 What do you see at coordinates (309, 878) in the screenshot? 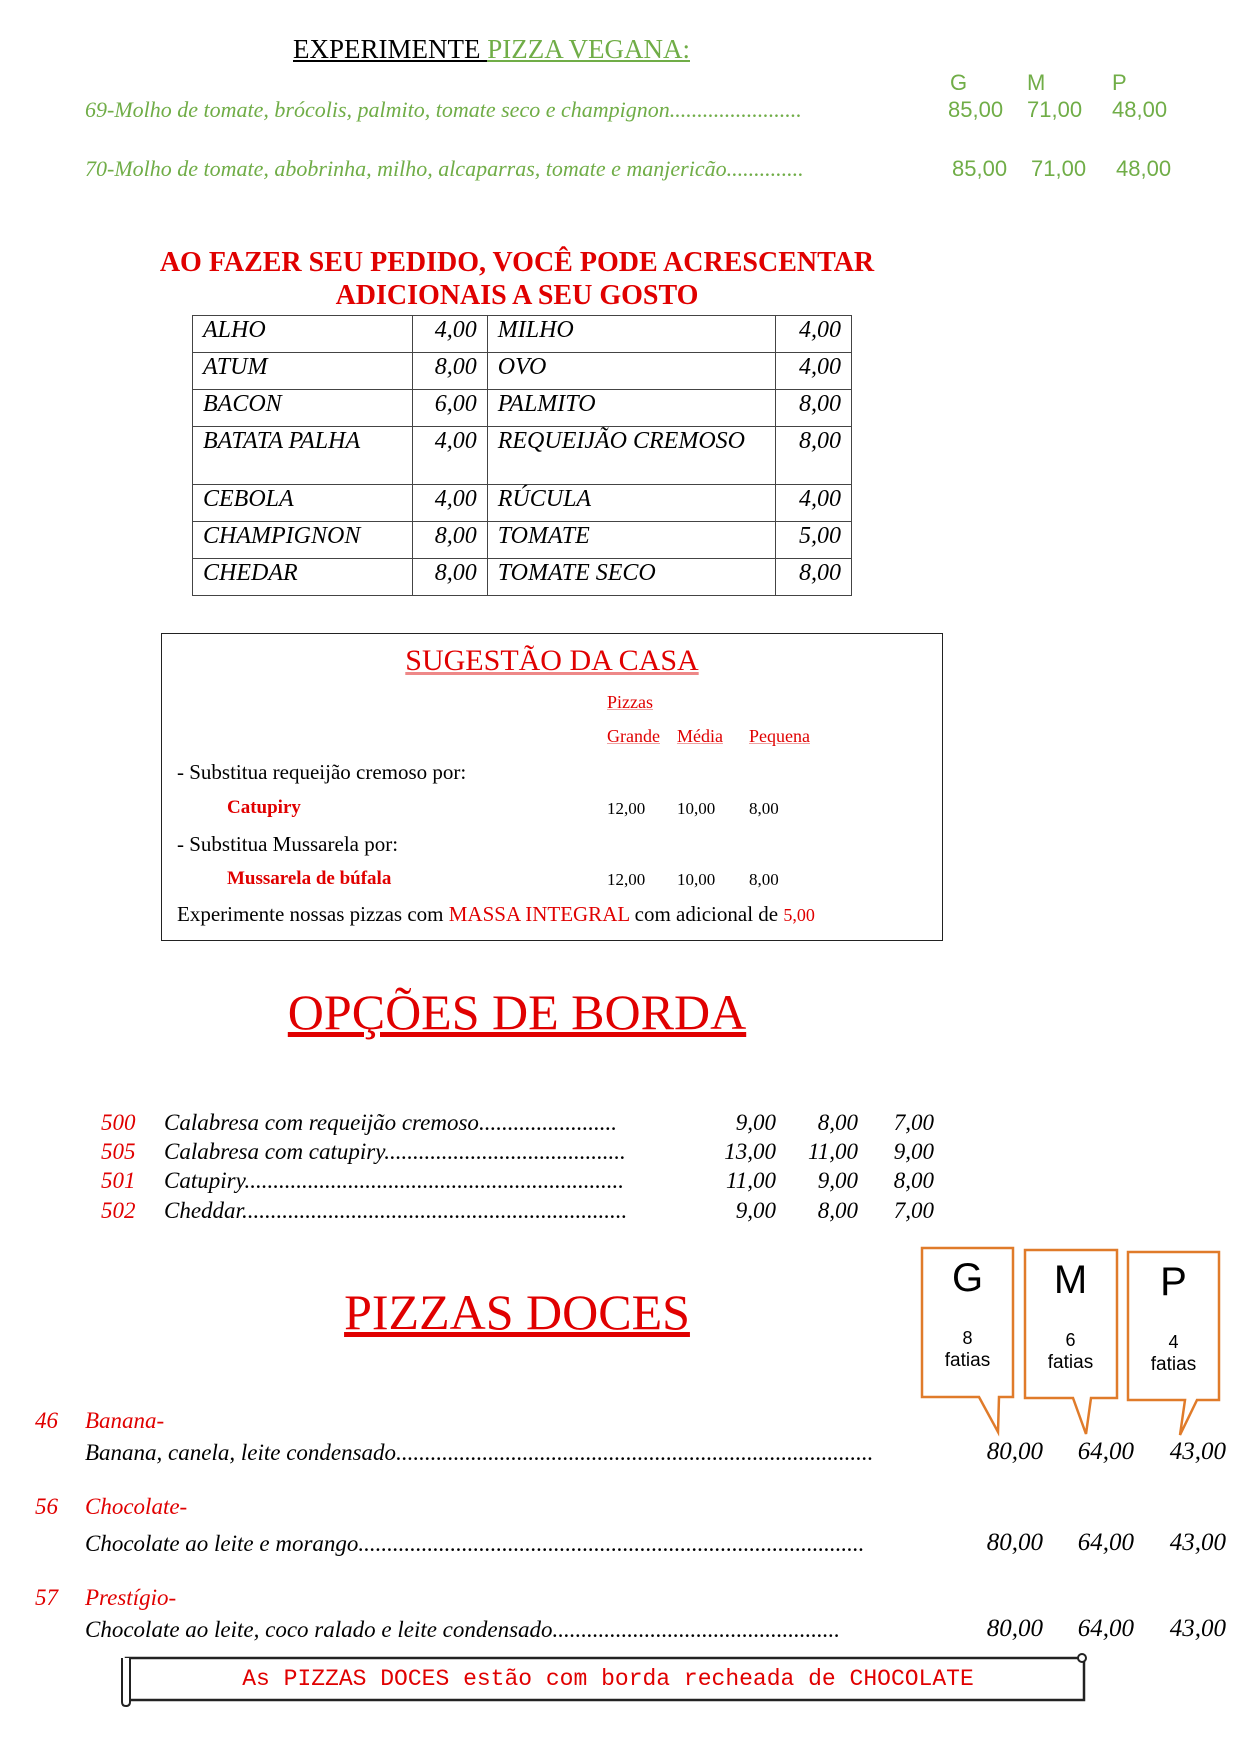
I see `substitute-item: Mussarela de búfala` at bounding box center [309, 878].